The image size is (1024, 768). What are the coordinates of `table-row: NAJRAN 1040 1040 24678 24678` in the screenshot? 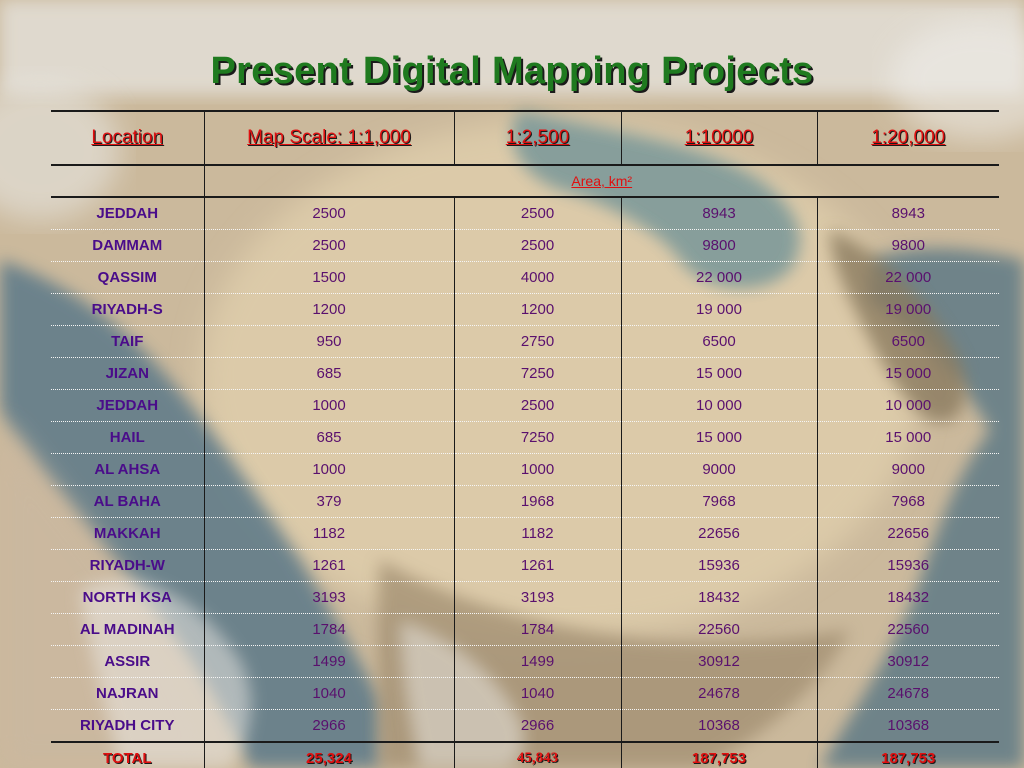 It's located at (525, 693).